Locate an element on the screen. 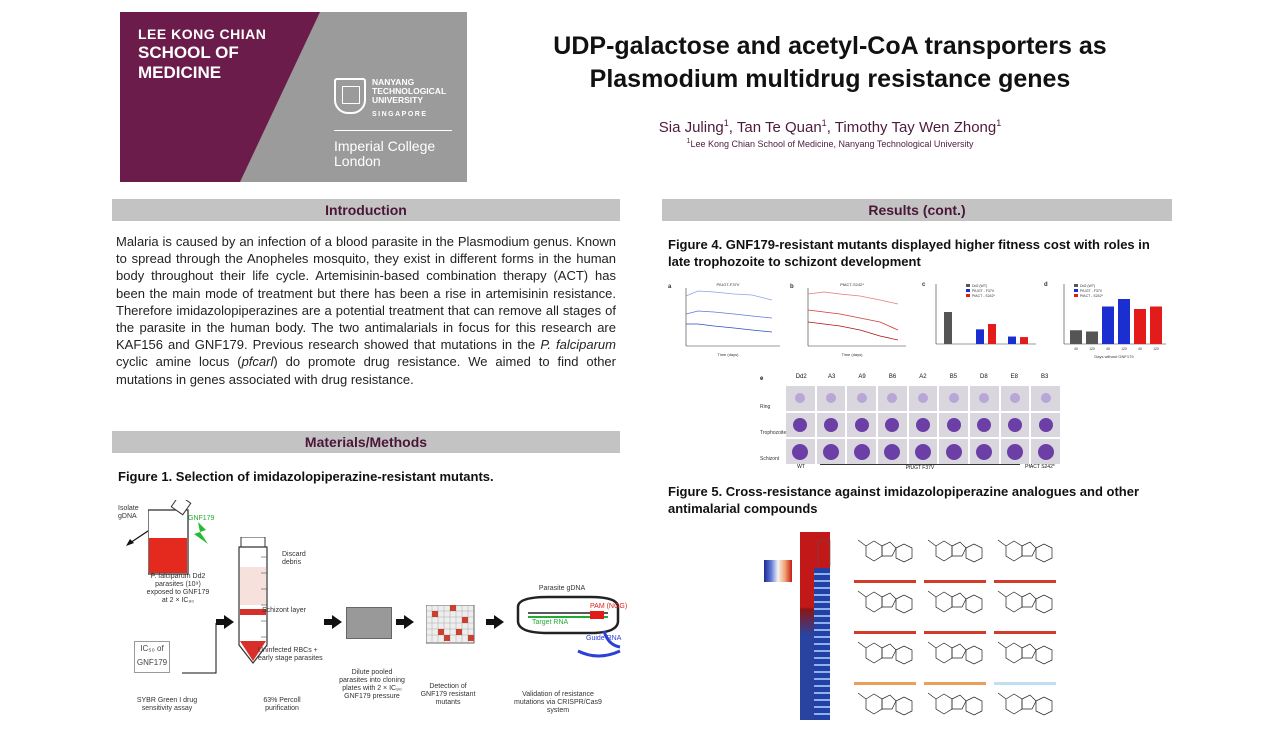 The image size is (1280, 732). fig4-panel-b-line-chart: b PfACT-S242* Time (days) is located at coordinates (848, 319).